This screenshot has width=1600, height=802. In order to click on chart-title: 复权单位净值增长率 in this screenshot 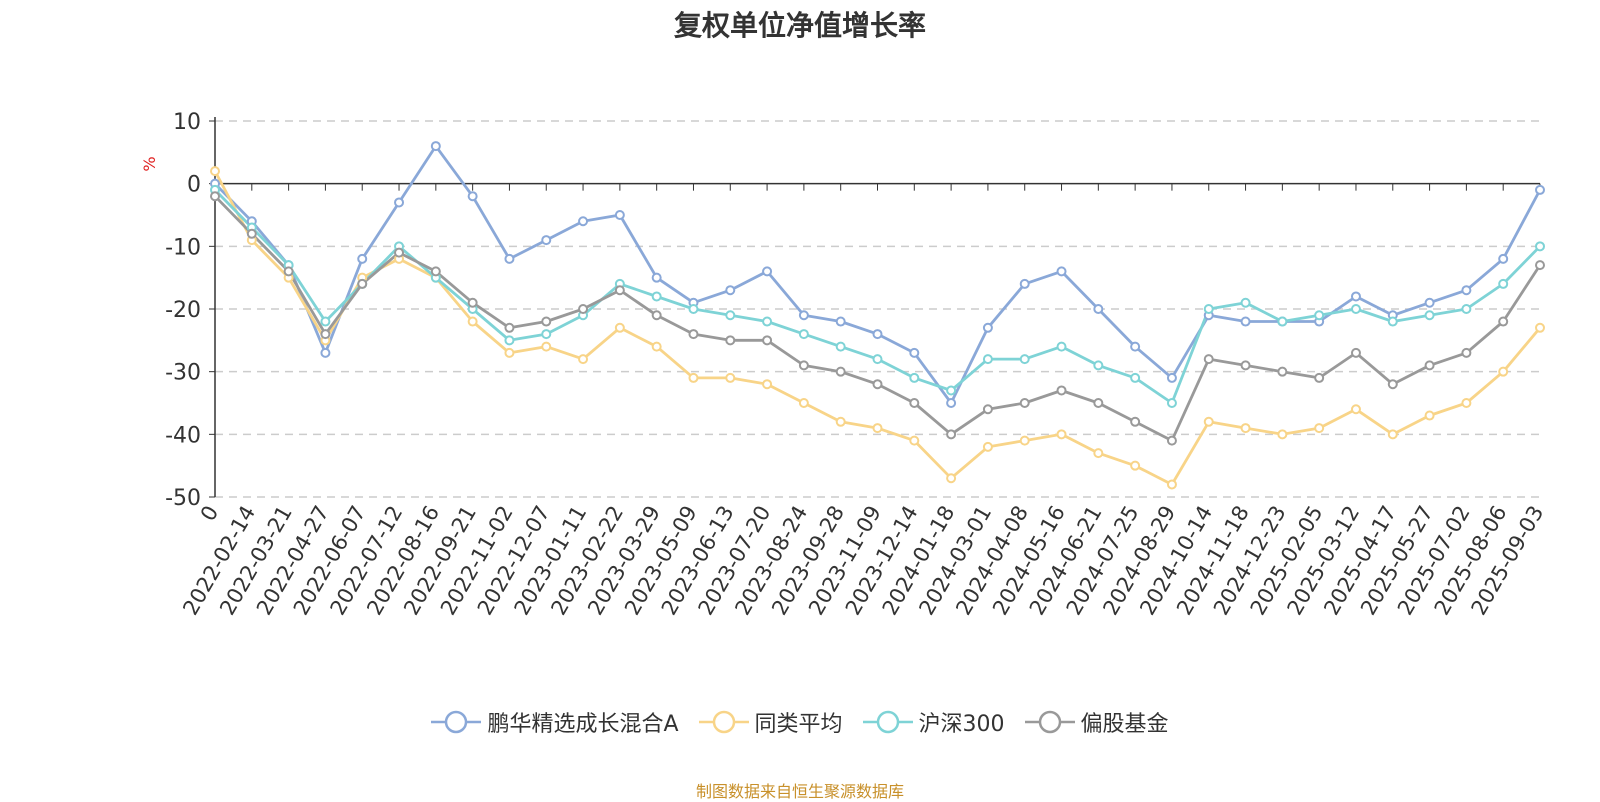, I will do `click(799, 25)`.